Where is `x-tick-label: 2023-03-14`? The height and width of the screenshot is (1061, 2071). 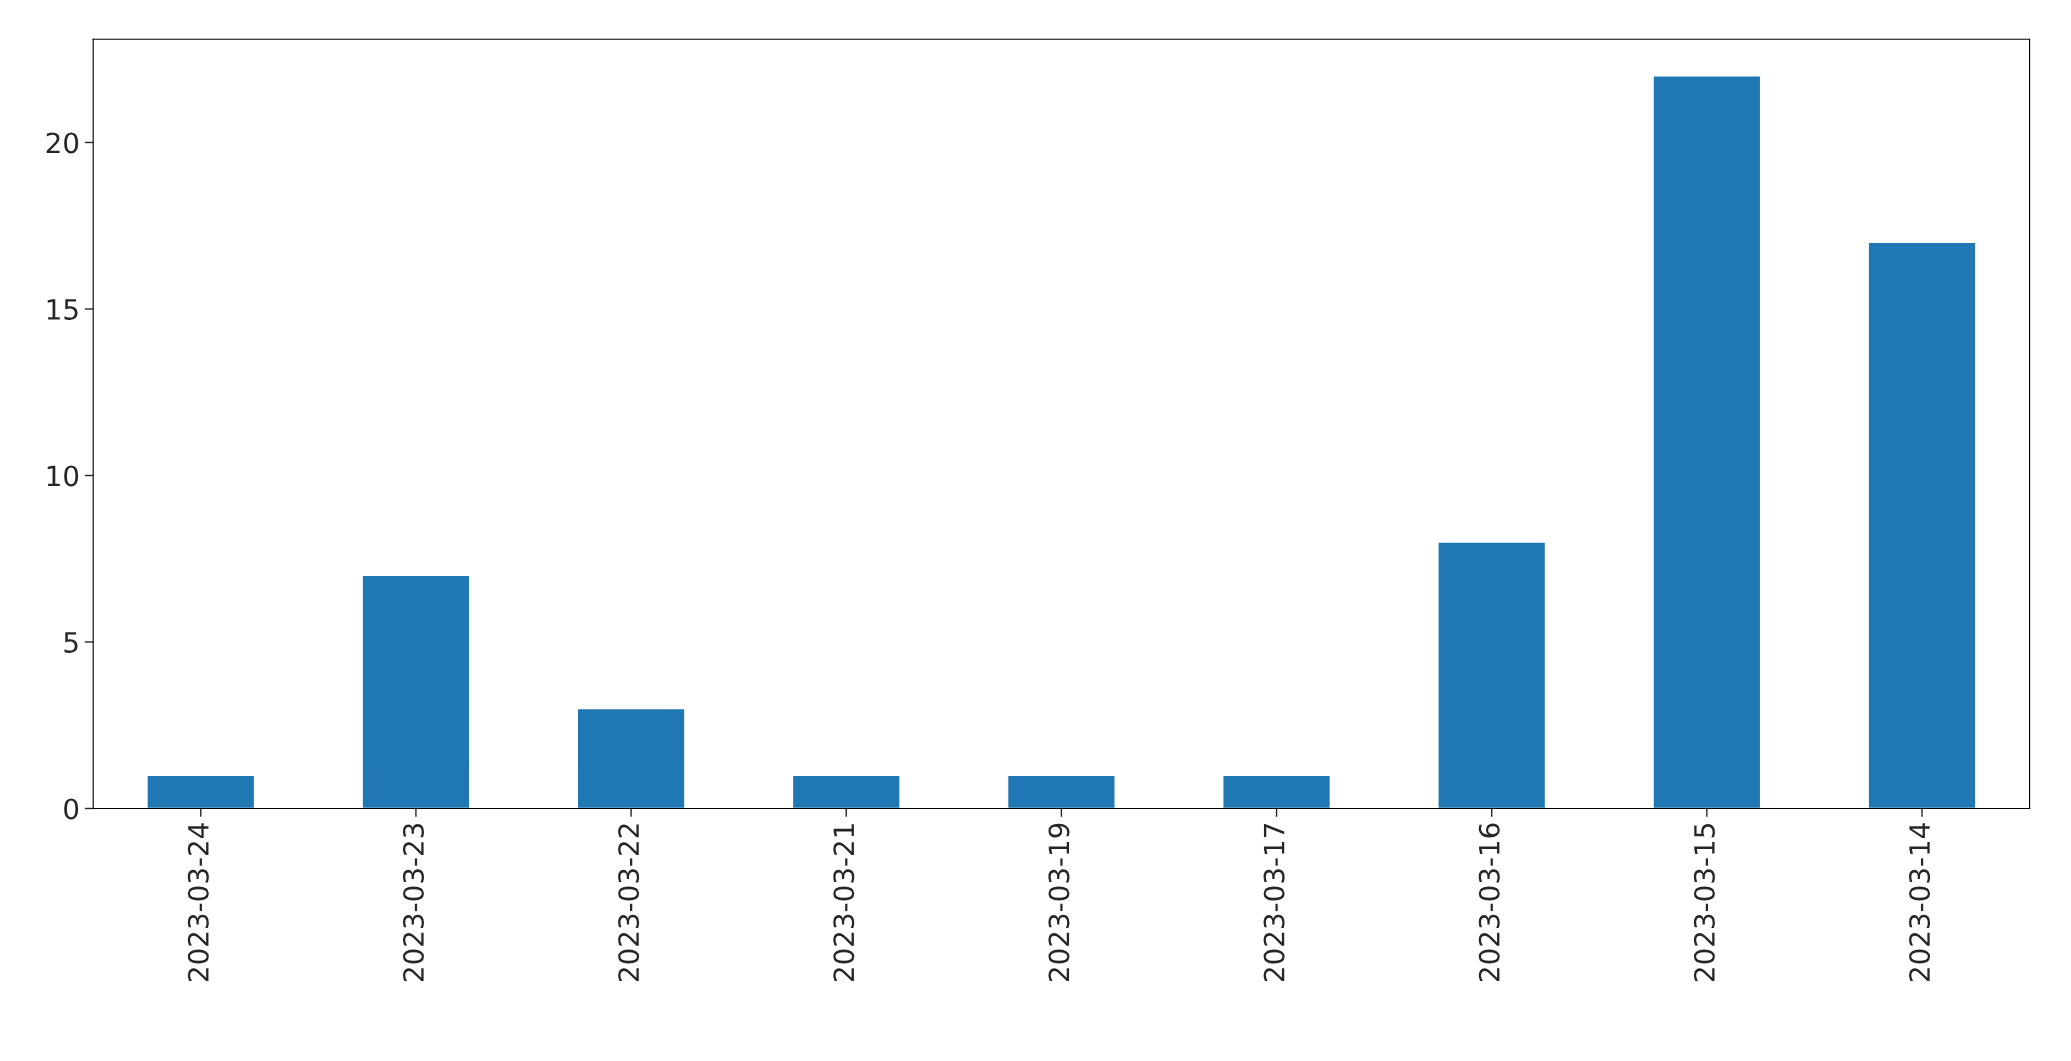 x-tick-label: 2023-03-14 is located at coordinates (1920, 902).